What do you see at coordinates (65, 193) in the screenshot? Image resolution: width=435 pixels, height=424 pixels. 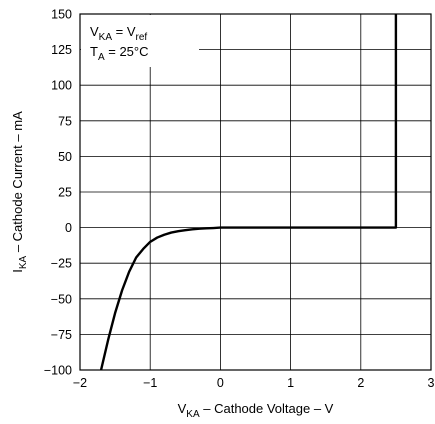 I see `y-tick-label: 25` at bounding box center [65, 193].